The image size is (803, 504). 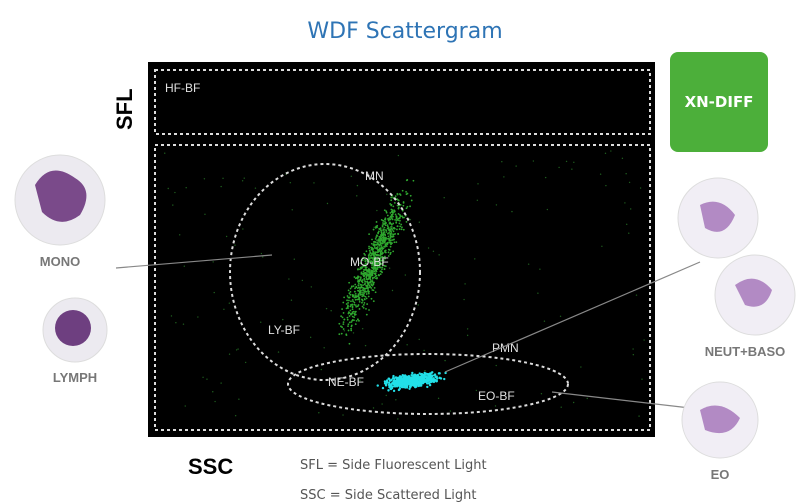 What do you see at coordinates (720, 420) in the screenshot?
I see `cell-eo` at bounding box center [720, 420].